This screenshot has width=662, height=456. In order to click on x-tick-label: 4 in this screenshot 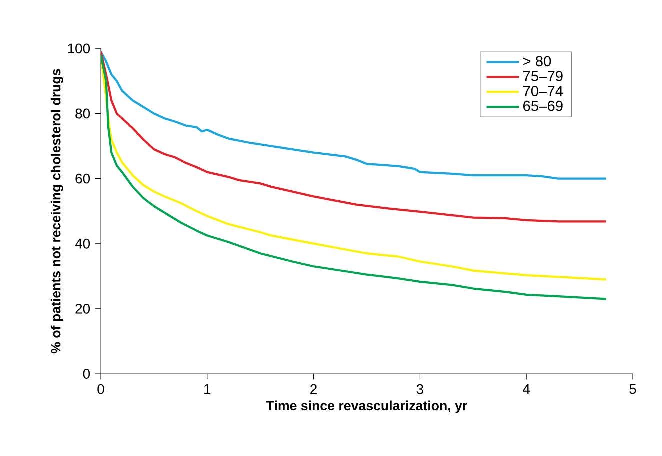, I will do `click(526, 389)`.